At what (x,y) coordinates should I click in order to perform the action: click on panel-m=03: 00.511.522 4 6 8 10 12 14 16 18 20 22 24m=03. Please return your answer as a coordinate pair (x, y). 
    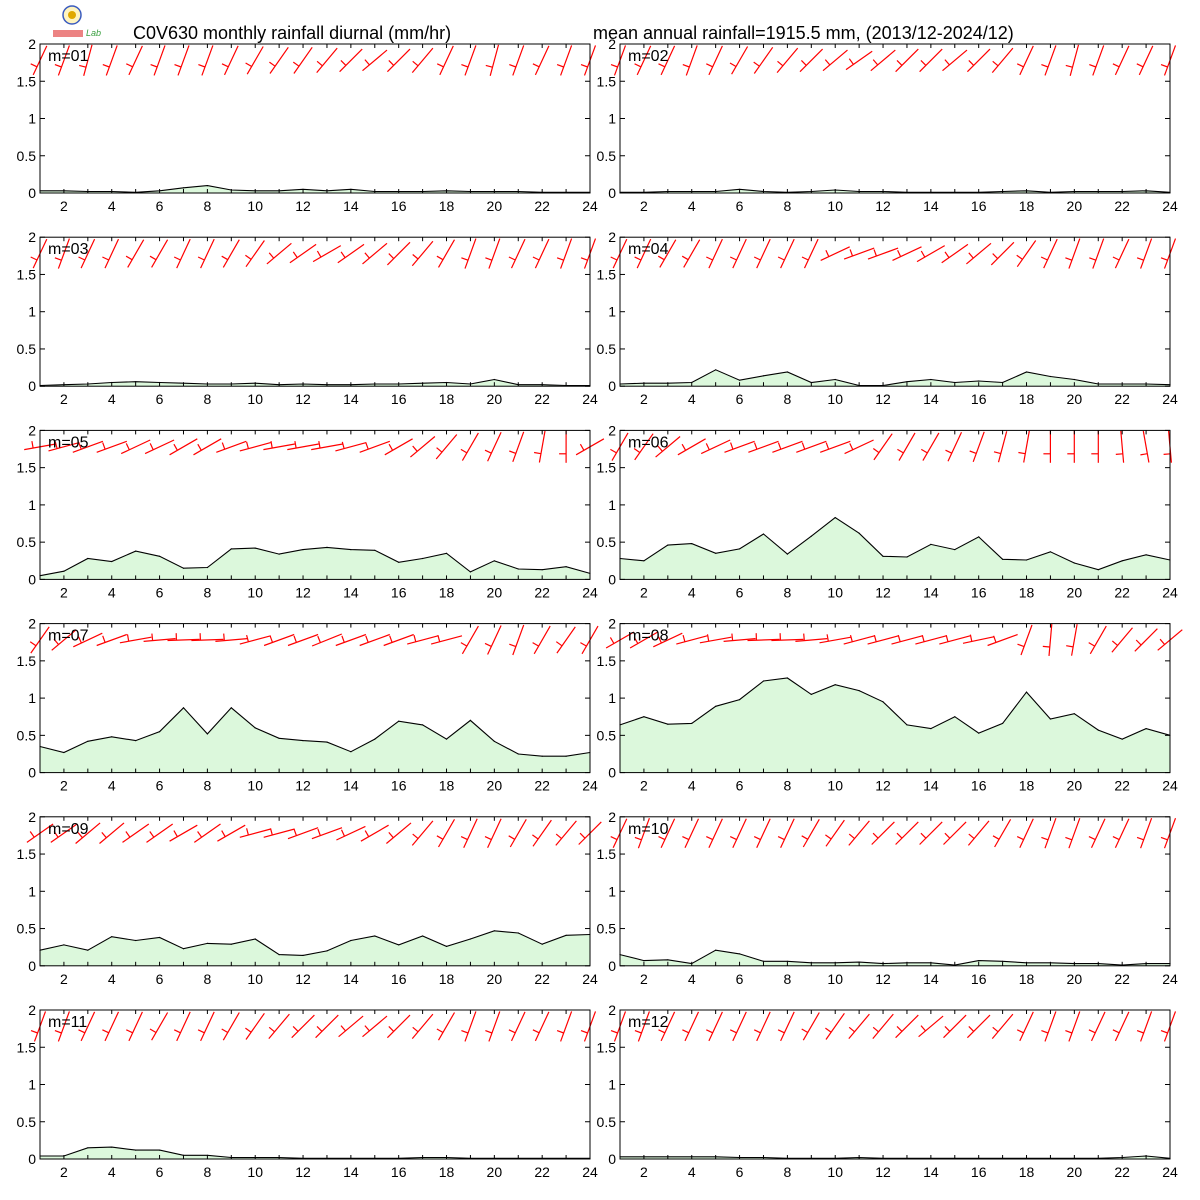
    Looking at the image, I should click on (307, 318).